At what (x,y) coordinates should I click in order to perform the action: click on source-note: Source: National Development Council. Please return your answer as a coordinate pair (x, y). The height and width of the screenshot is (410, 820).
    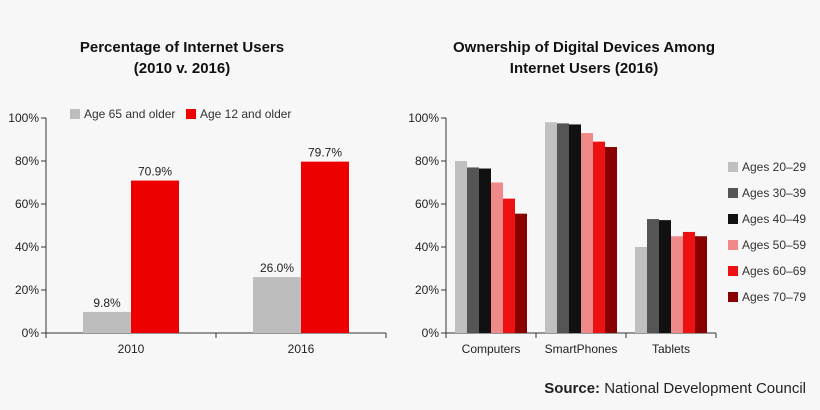
    Looking at the image, I should click on (675, 388).